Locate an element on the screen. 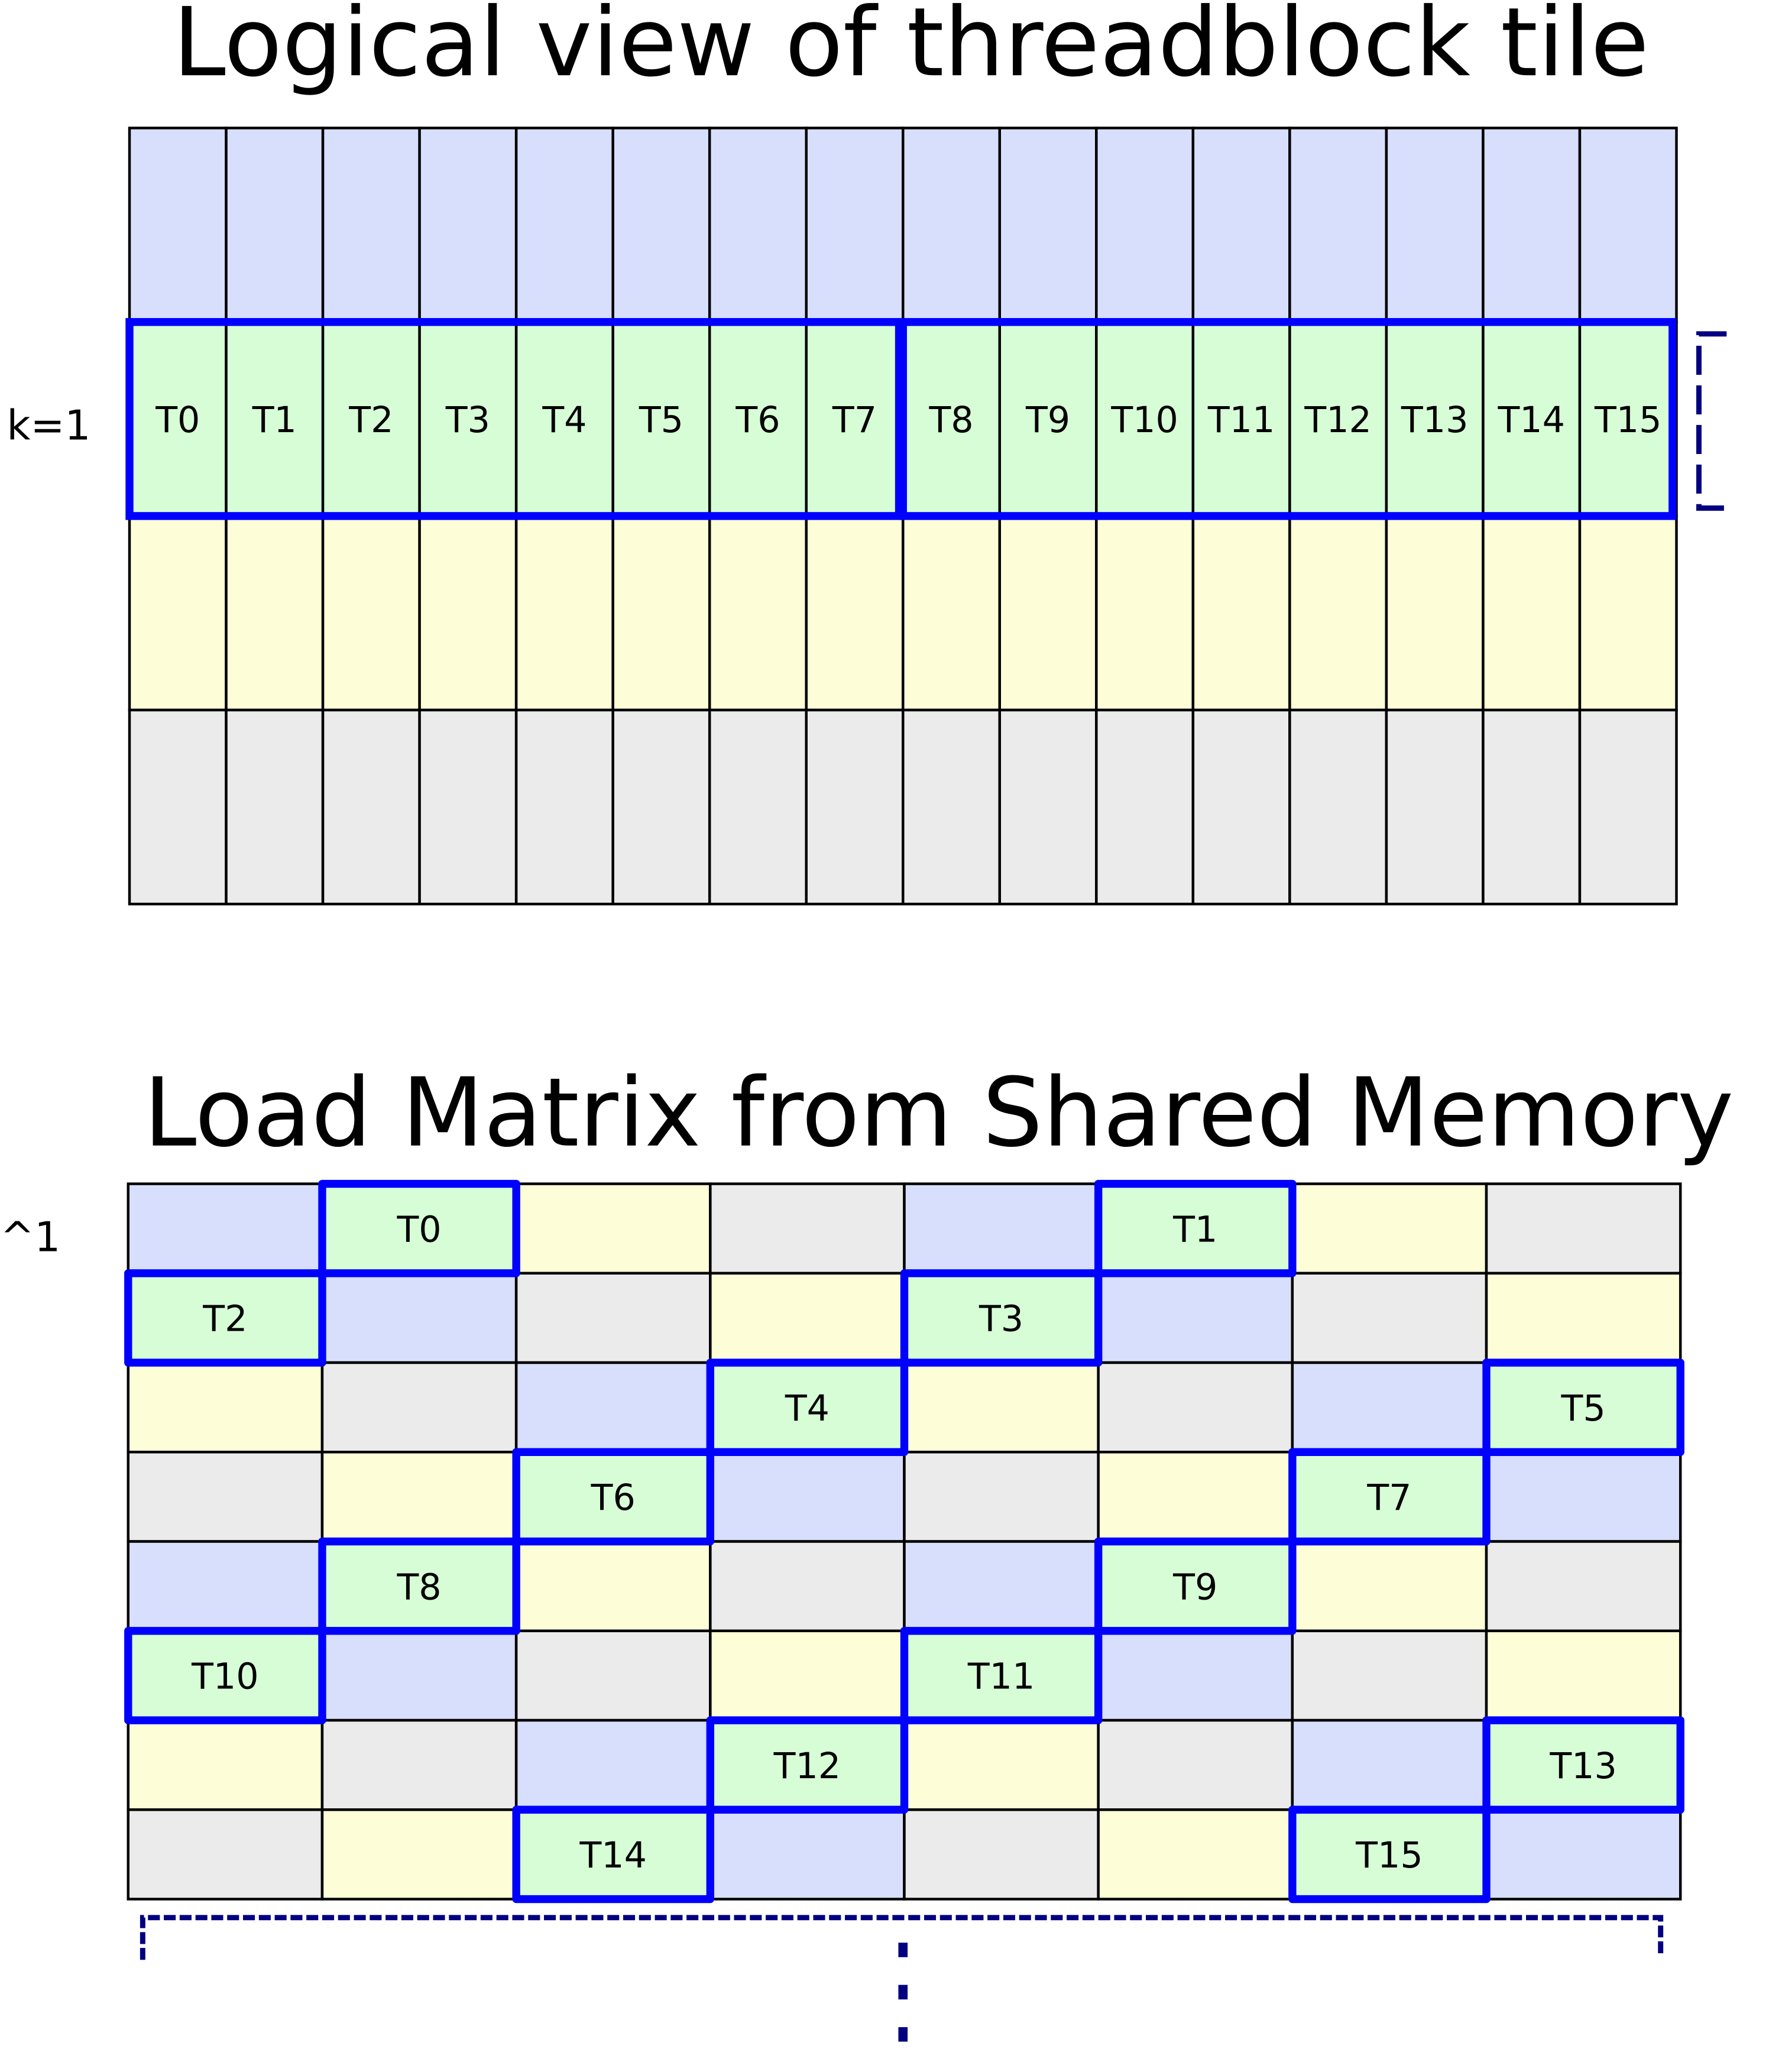 Image resolution: width=1769 pixels, height=2072 pixels. thread-label: T1 is located at coordinates (274, 420).